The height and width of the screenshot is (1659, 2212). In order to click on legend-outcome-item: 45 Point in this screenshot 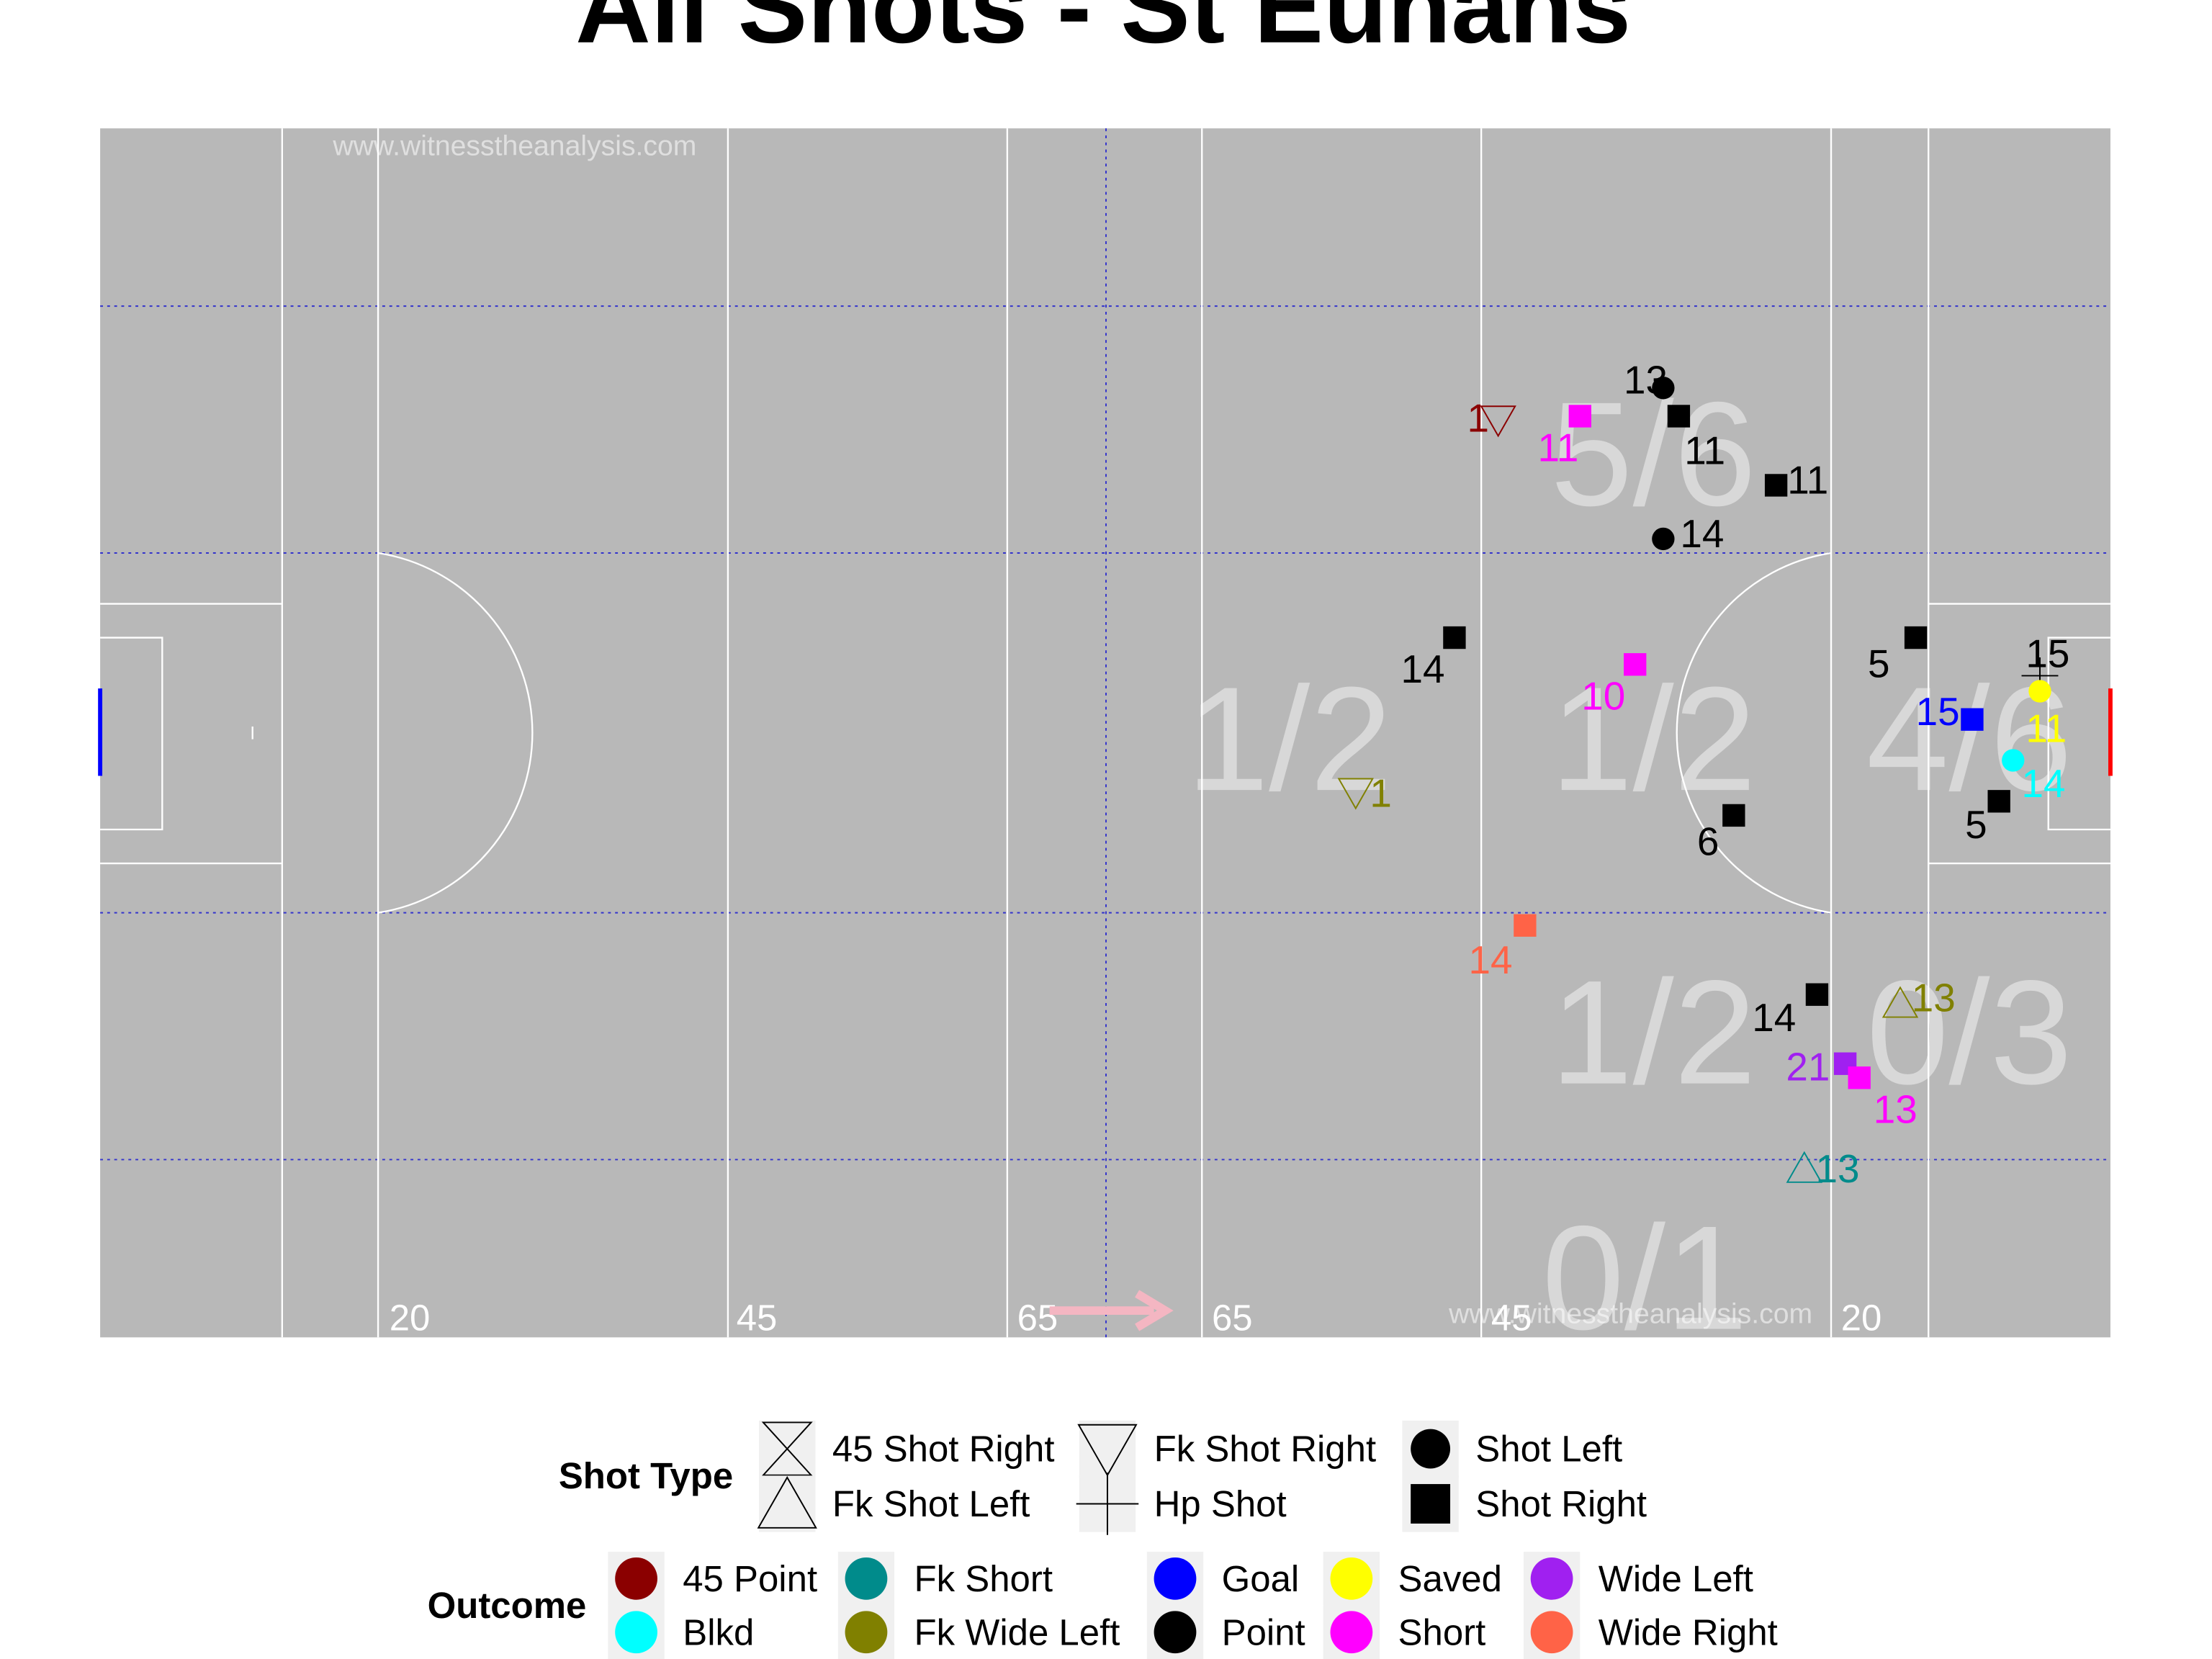, I will do `click(712, 1579)`.